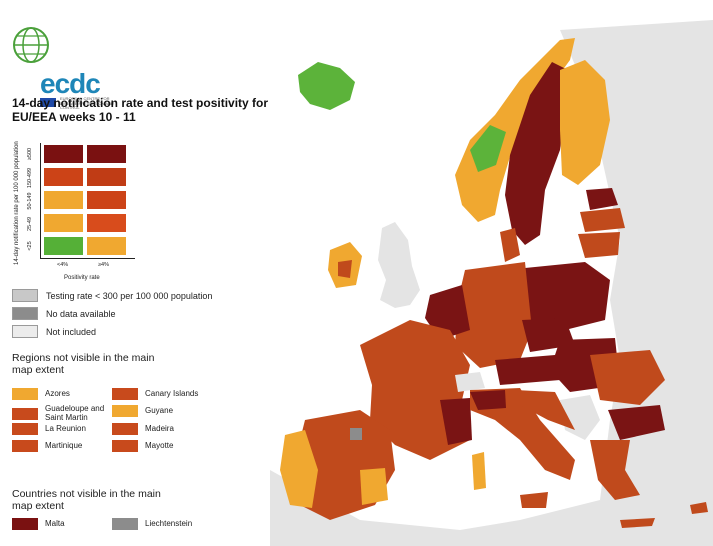 This screenshot has width=713, height=546. Describe the element at coordinates (447, 312) in the screenshot. I see `map-netherlands-belgium` at that location.